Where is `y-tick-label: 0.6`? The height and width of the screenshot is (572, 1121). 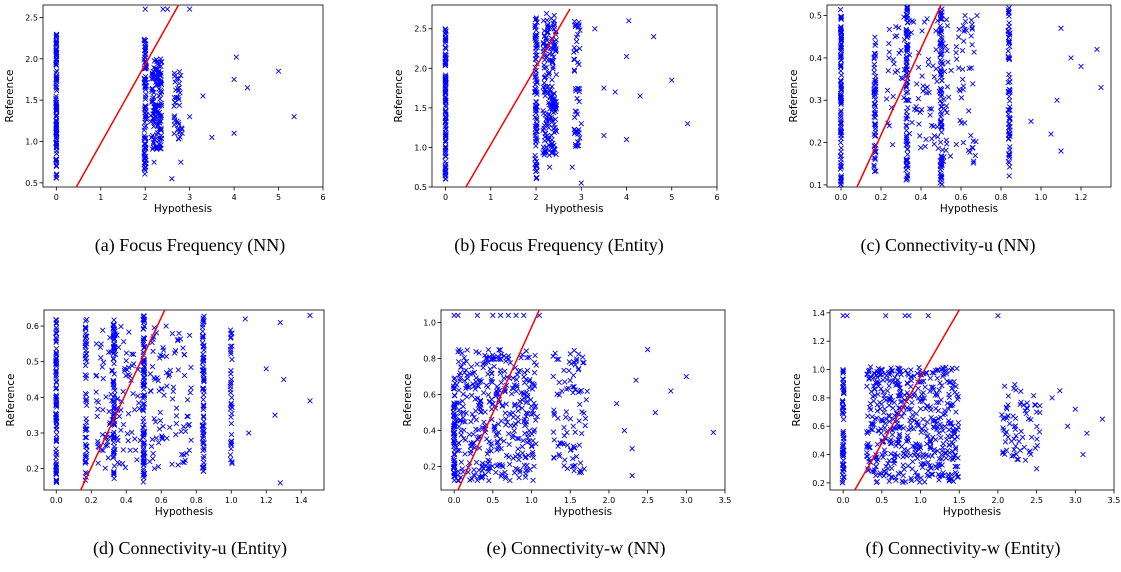 y-tick-label: 0.6 is located at coordinates (818, 426).